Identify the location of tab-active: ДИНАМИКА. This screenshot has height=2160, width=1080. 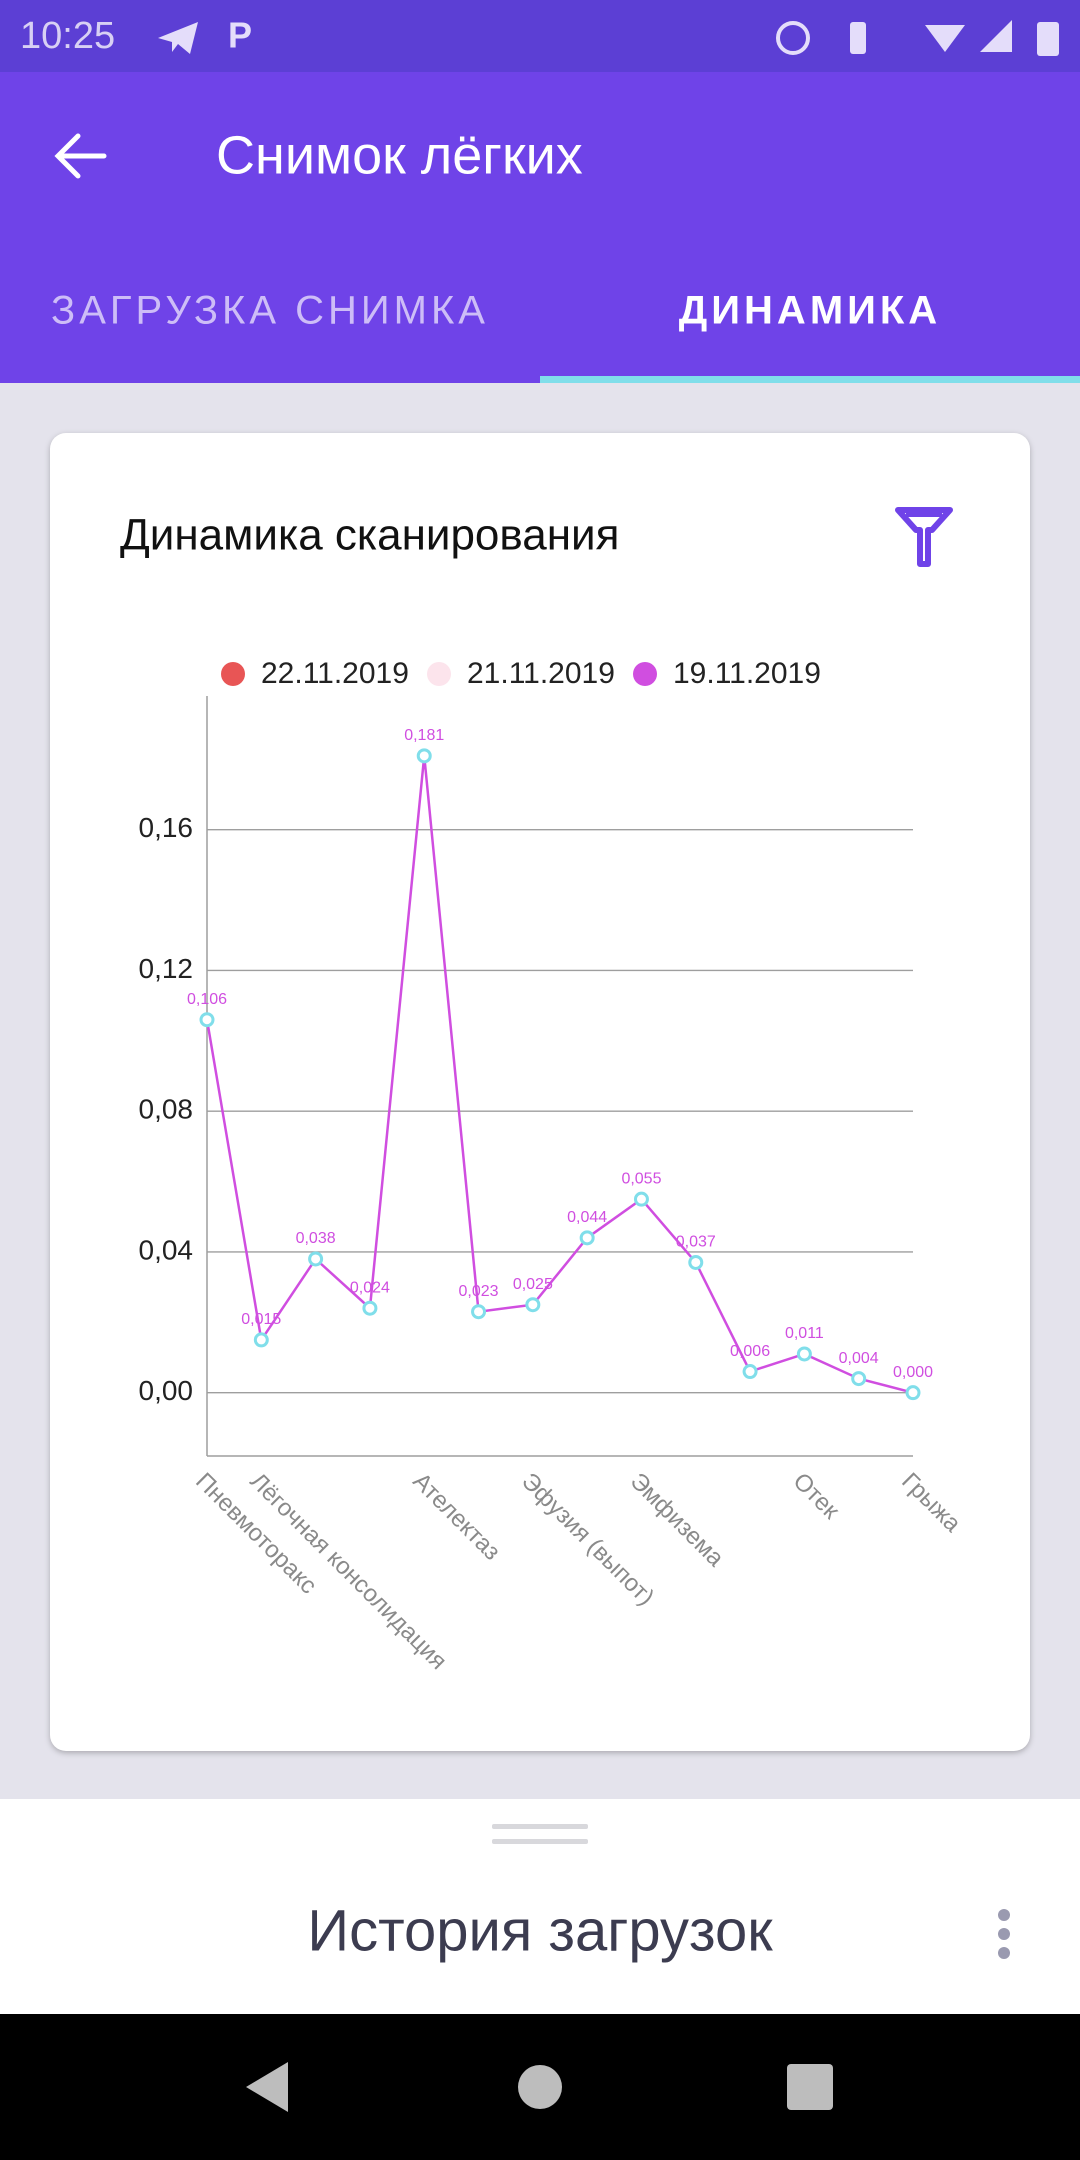
(810, 311).